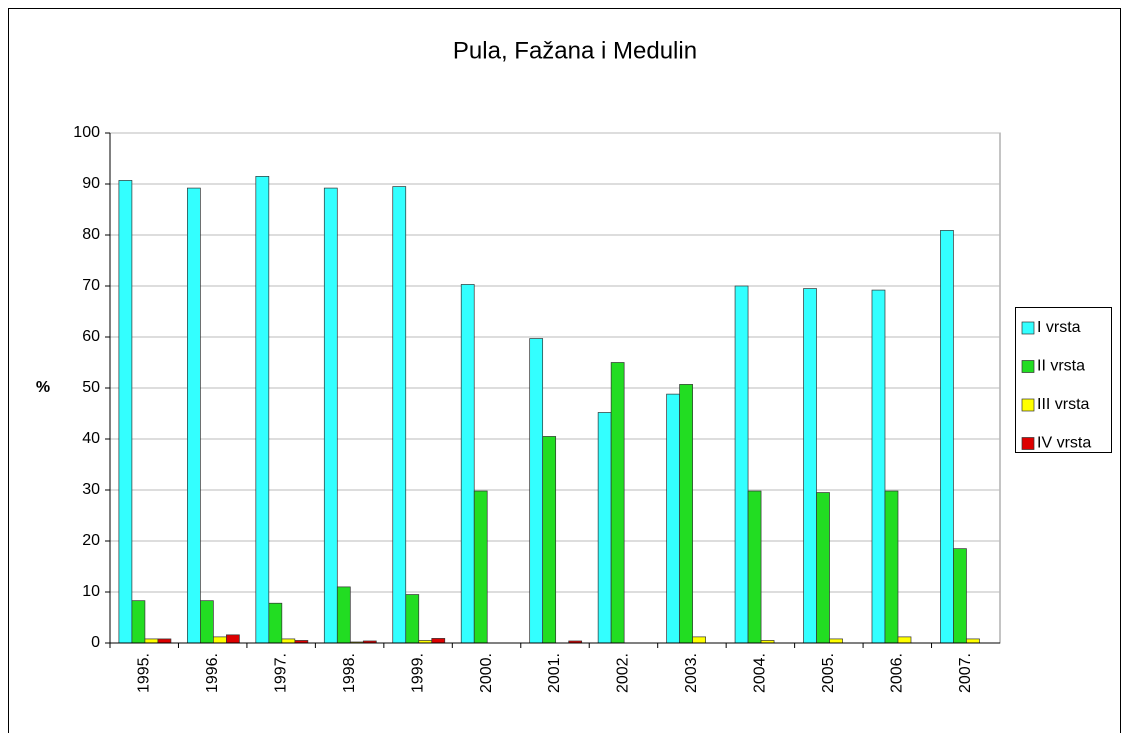 Image resolution: width=1129 pixels, height=733 pixels. What do you see at coordinates (1059, 327) in the screenshot?
I see `legend-label: I vrsta` at bounding box center [1059, 327].